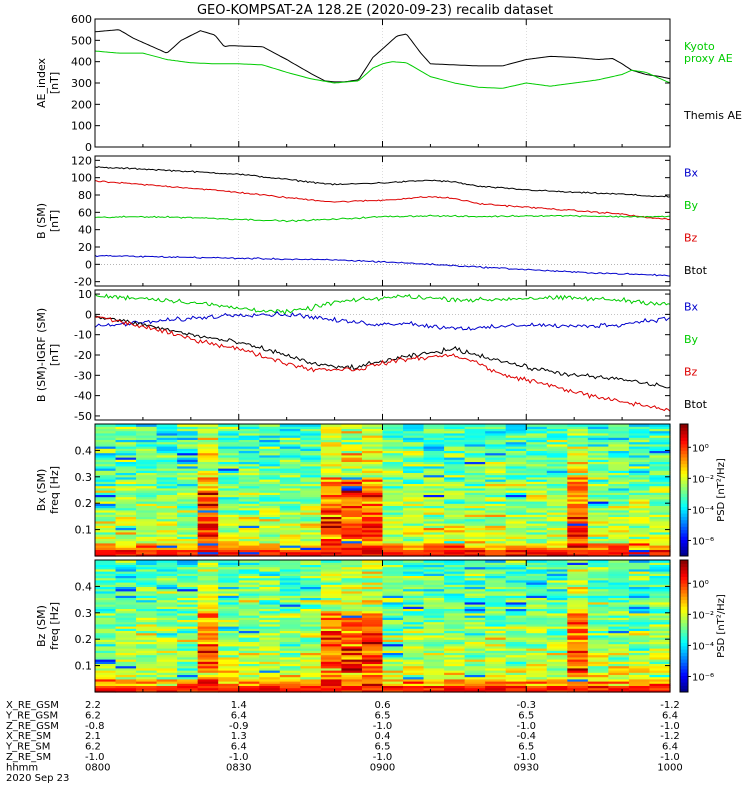  What do you see at coordinates (382, 355) in the screenshot?
I see `panel-frame` at bounding box center [382, 355].